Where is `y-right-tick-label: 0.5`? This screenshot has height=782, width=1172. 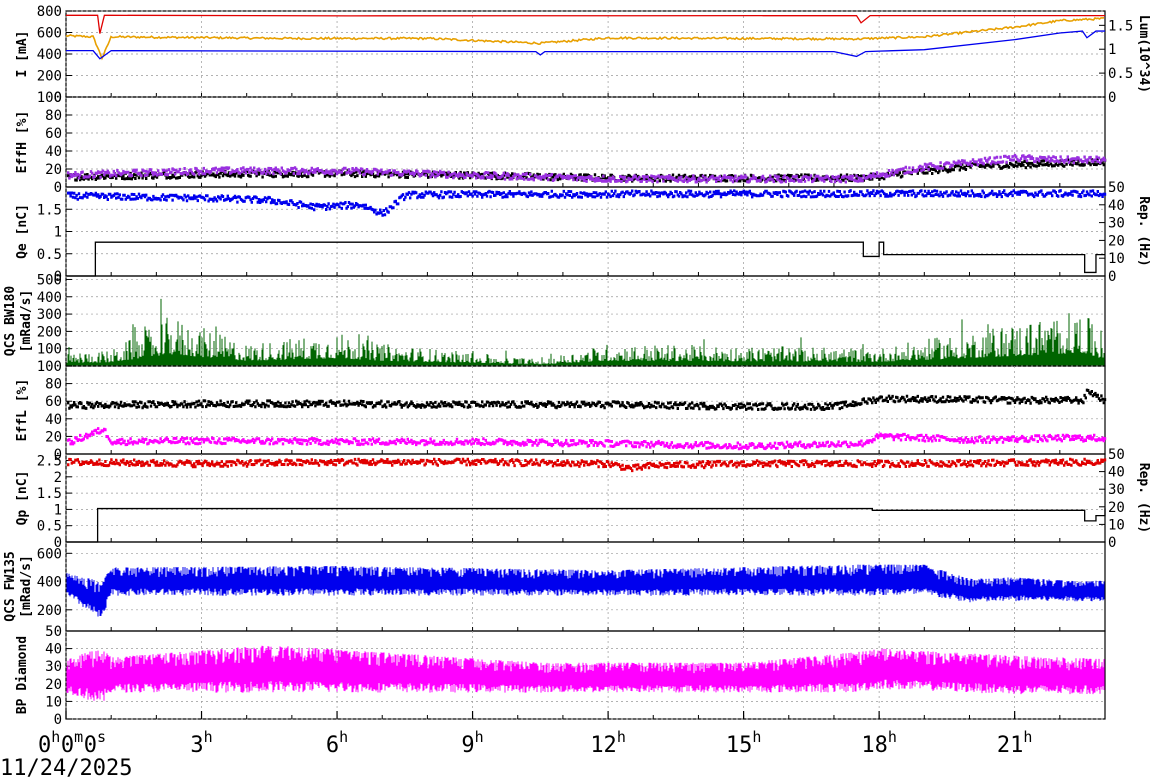
y-right-tick-label: 0.5 is located at coordinates (1120, 74).